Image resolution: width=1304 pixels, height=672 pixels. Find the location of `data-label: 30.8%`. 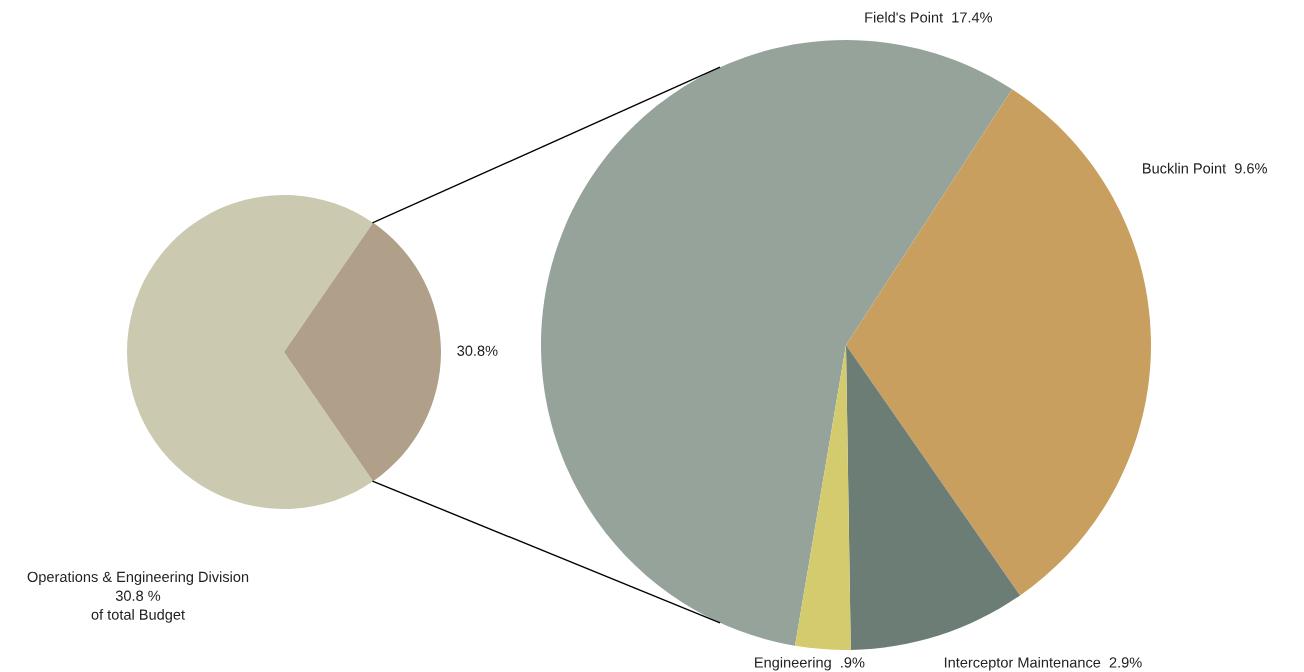

data-label: 30.8% is located at coordinates (477, 350).